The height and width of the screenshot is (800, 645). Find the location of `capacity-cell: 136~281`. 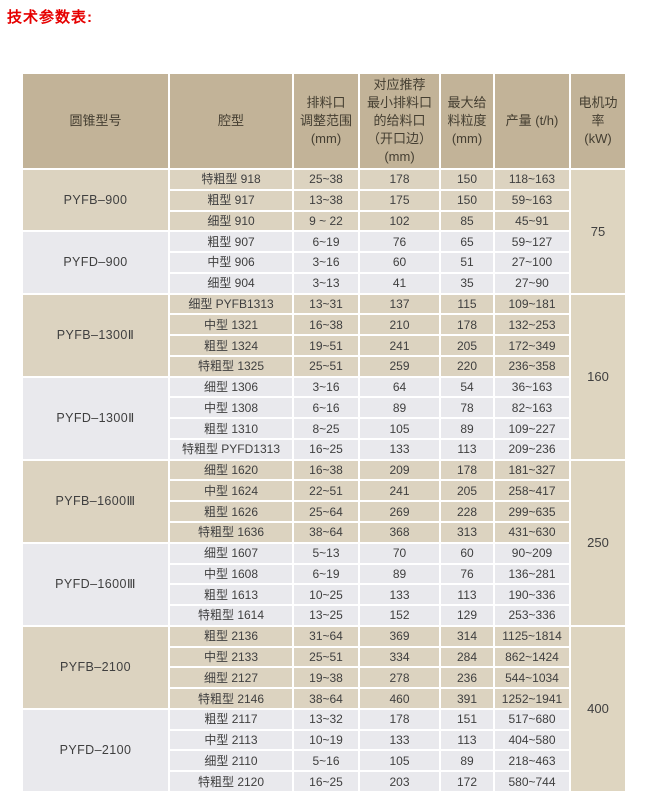

capacity-cell: 136~281 is located at coordinates (532, 574).